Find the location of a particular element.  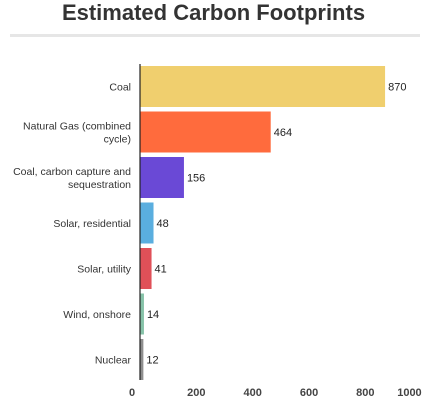

value-label: 156 is located at coordinates (196, 179).